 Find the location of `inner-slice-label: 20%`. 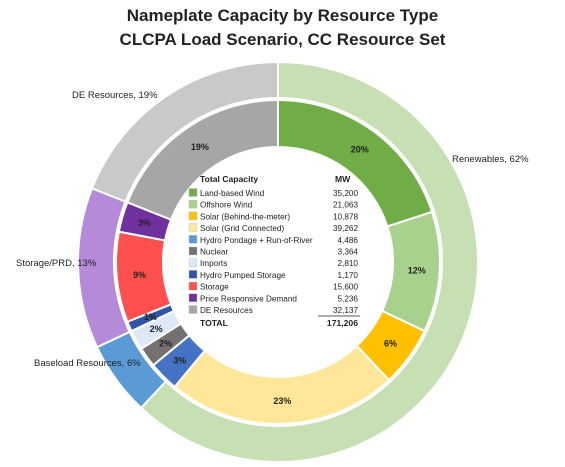

inner-slice-label: 20% is located at coordinates (360, 150).